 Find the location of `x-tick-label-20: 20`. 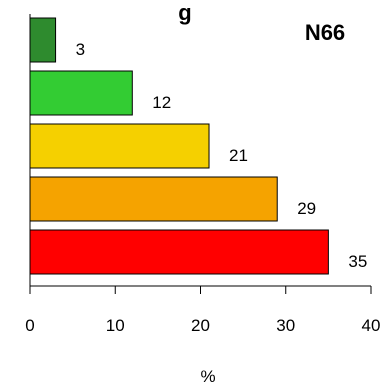

x-tick-label-20: 20 is located at coordinates (200, 325).